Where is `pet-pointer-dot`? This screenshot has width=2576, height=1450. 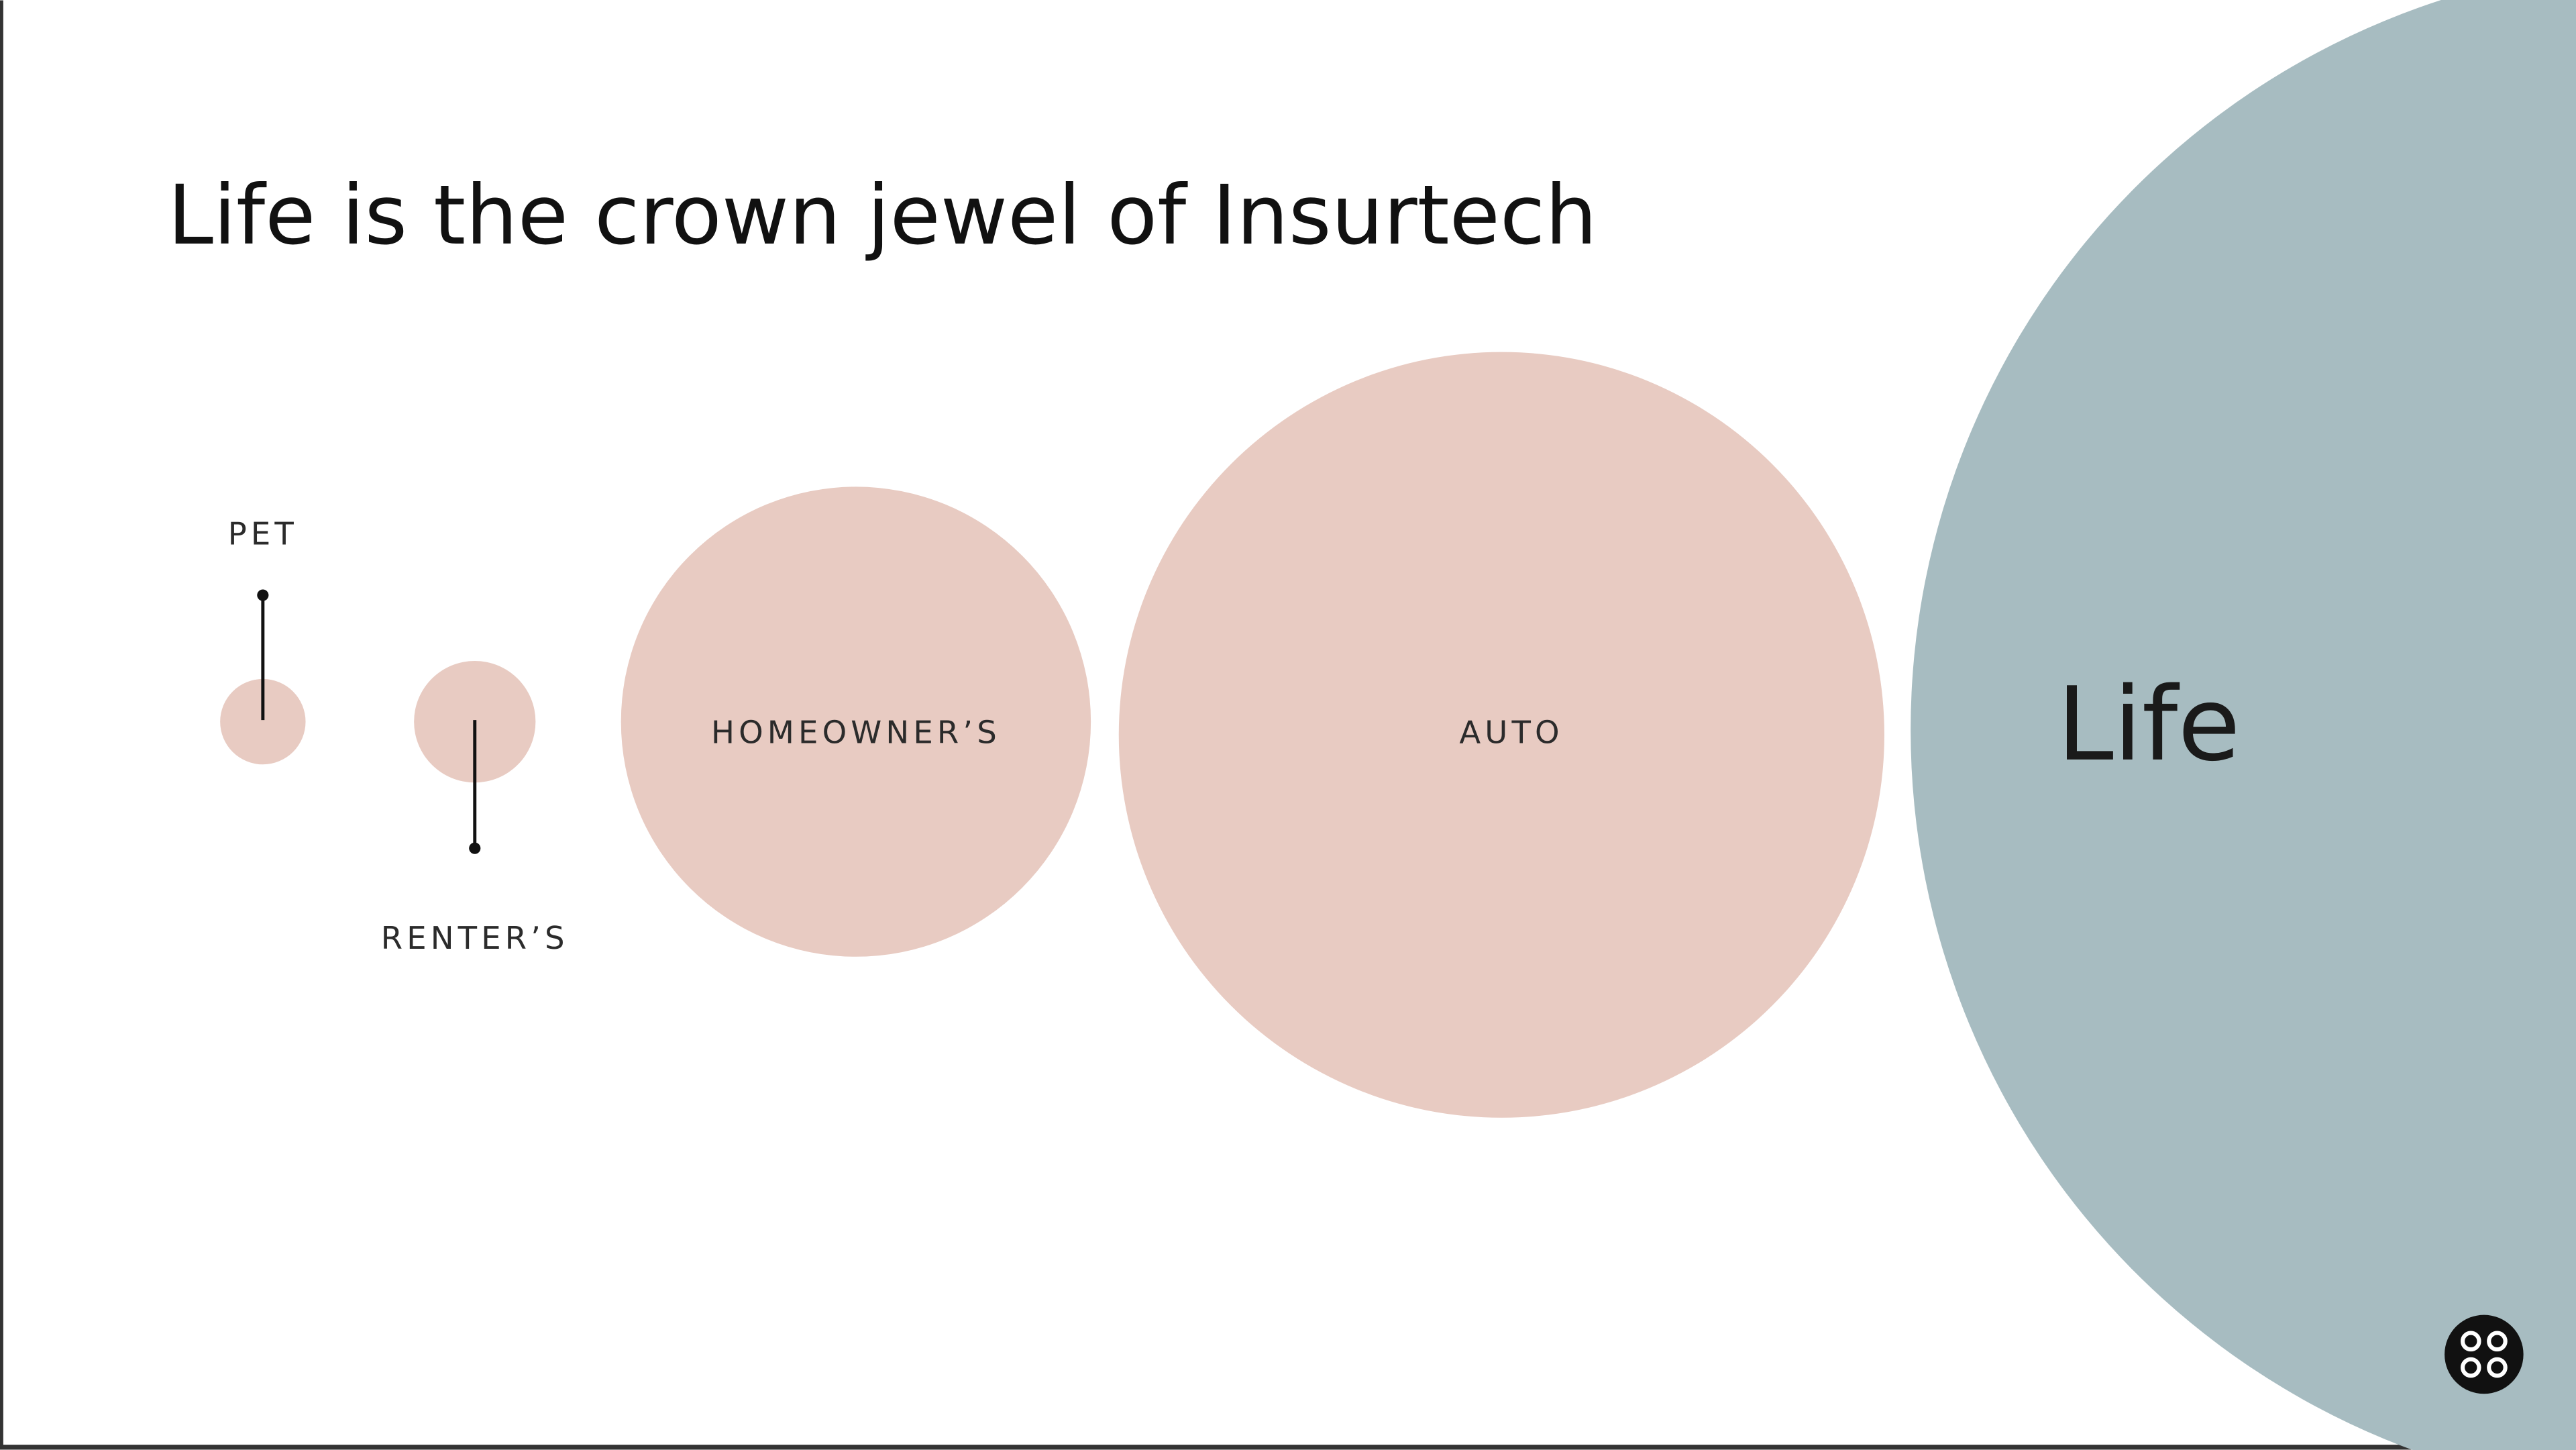 pet-pointer-dot is located at coordinates (263, 595).